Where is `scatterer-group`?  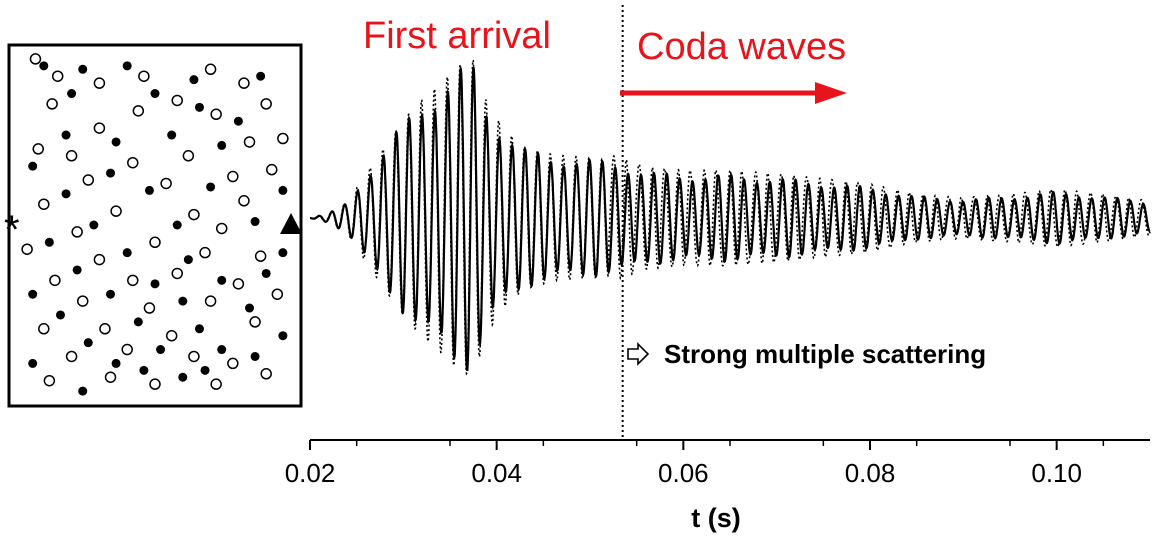
scatterer-group is located at coordinates (155, 224).